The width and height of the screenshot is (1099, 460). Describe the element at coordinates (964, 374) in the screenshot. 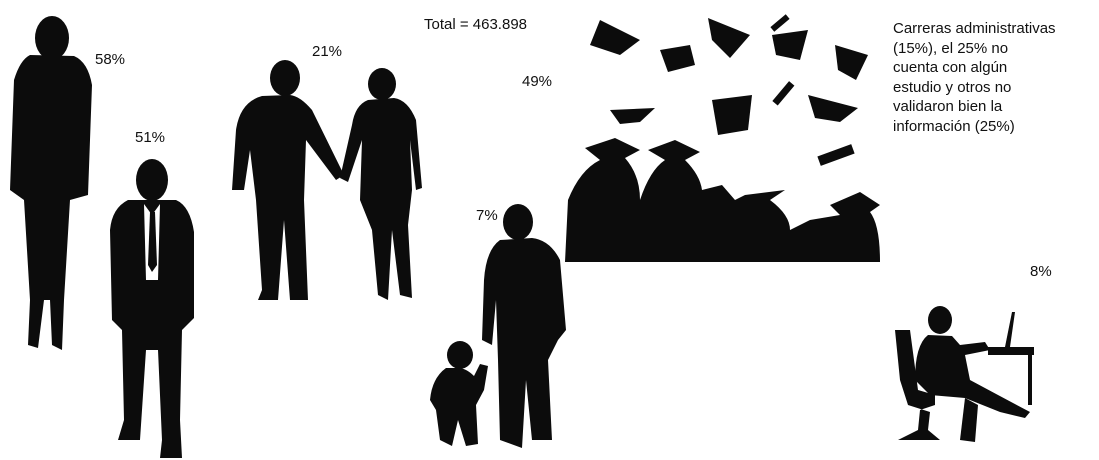

I see `office-silhouette` at that location.